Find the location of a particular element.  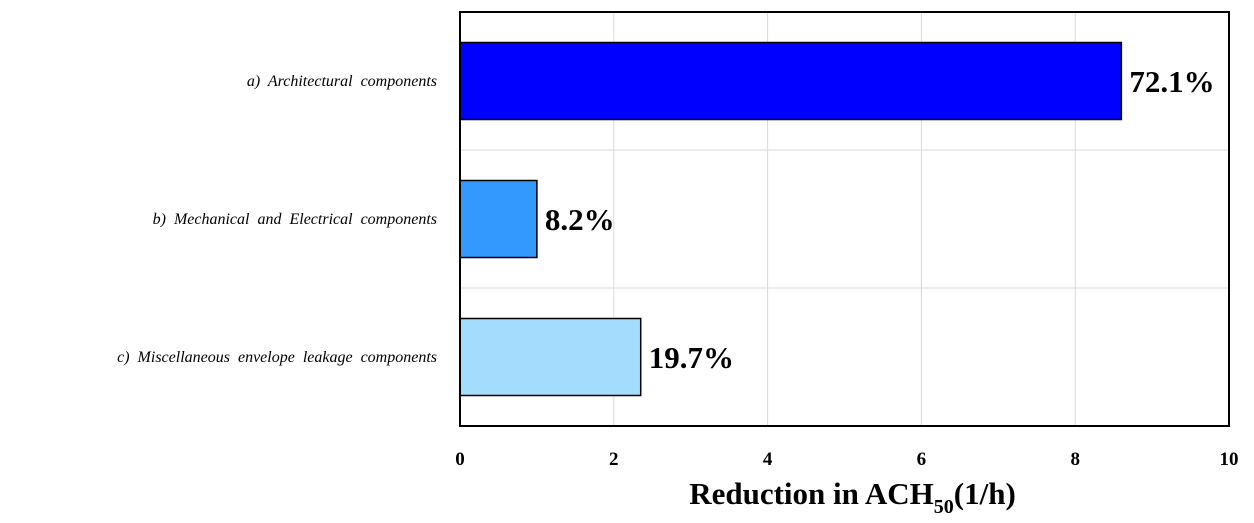

x-axis-title-prefix: Reduction in ACH is located at coordinates (811, 493).